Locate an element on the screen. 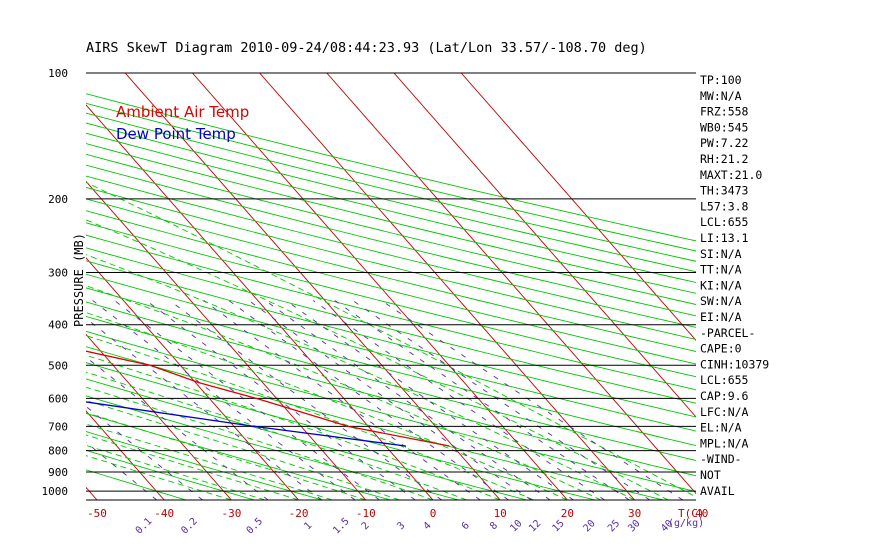 The height and width of the screenshot is (560, 870). index-entry: LFC:N/A is located at coordinates (724, 412).